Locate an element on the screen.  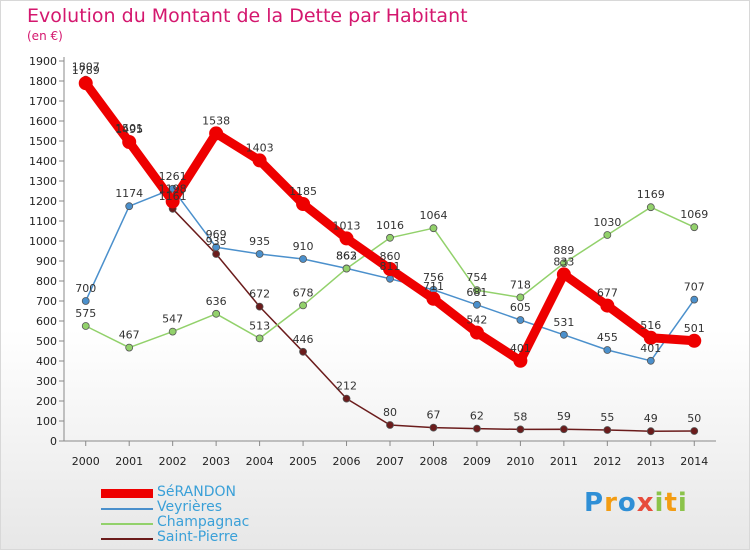
y-tick-label: 300 is located at coordinates (46, 381).